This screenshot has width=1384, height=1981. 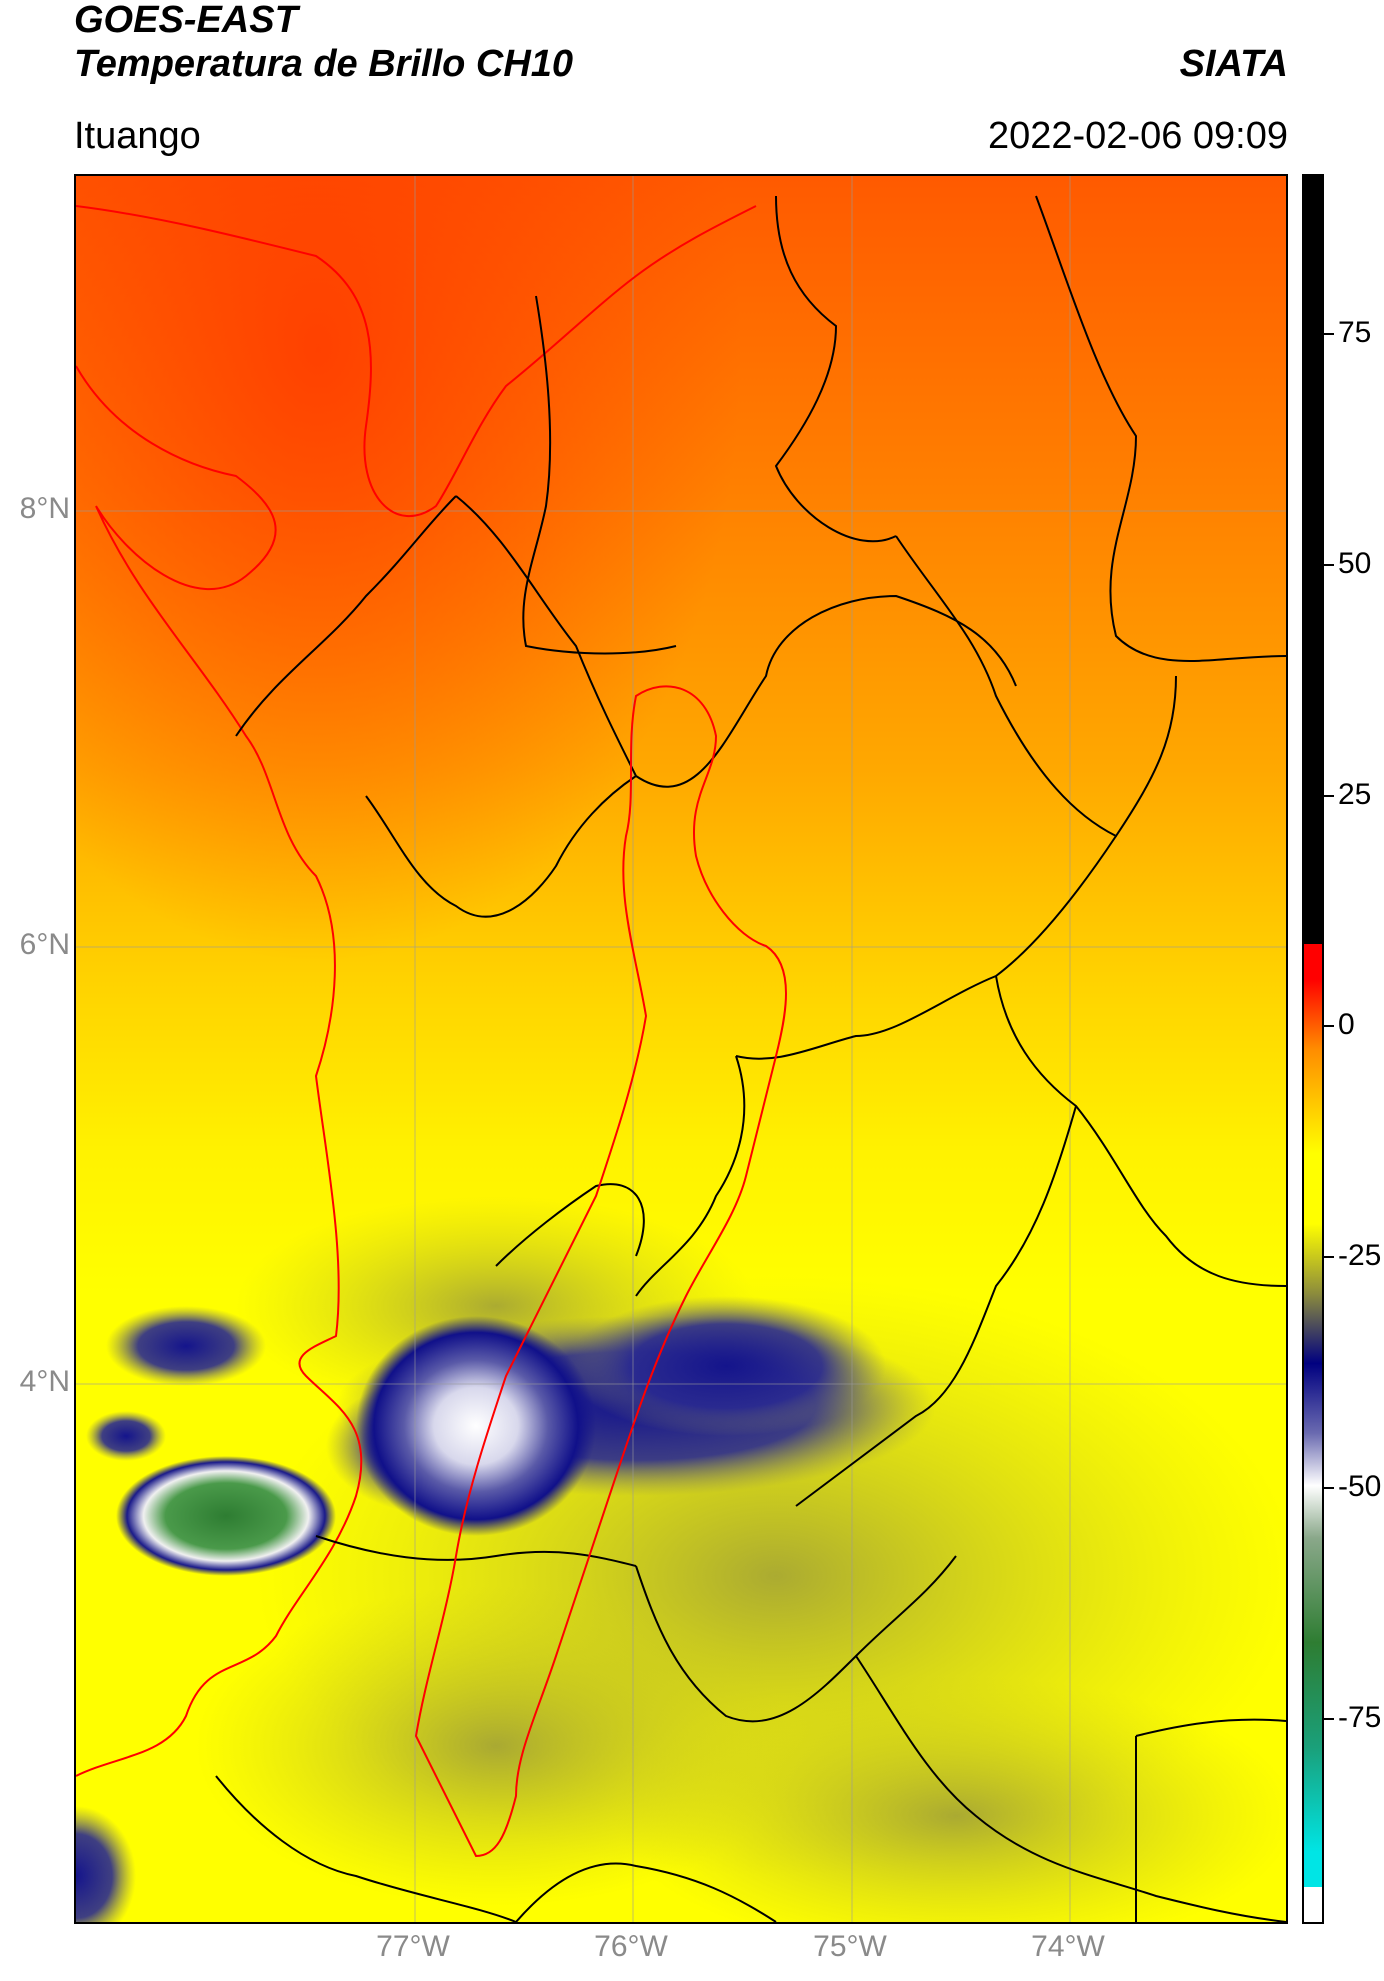 I want to click on colorbar-label-50: 50, so click(x=1355, y=563).